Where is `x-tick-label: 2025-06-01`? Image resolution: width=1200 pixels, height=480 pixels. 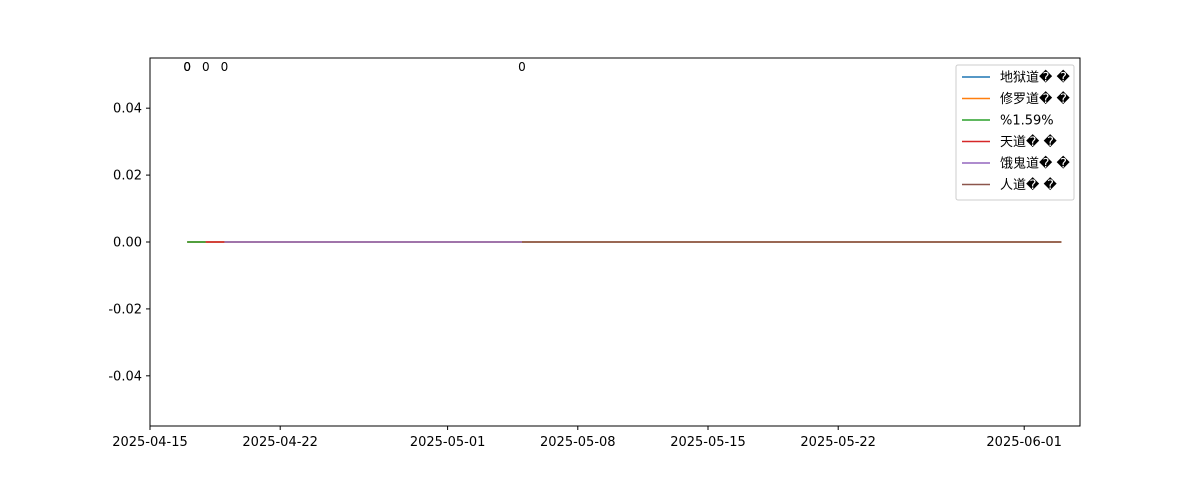
x-tick-label: 2025-06-01 is located at coordinates (1024, 442).